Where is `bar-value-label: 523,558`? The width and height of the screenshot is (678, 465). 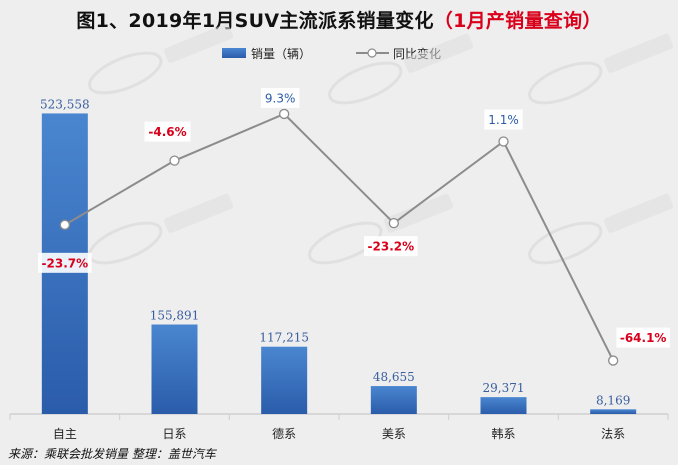 bar-value-label: 523,558 is located at coordinates (65, 104).